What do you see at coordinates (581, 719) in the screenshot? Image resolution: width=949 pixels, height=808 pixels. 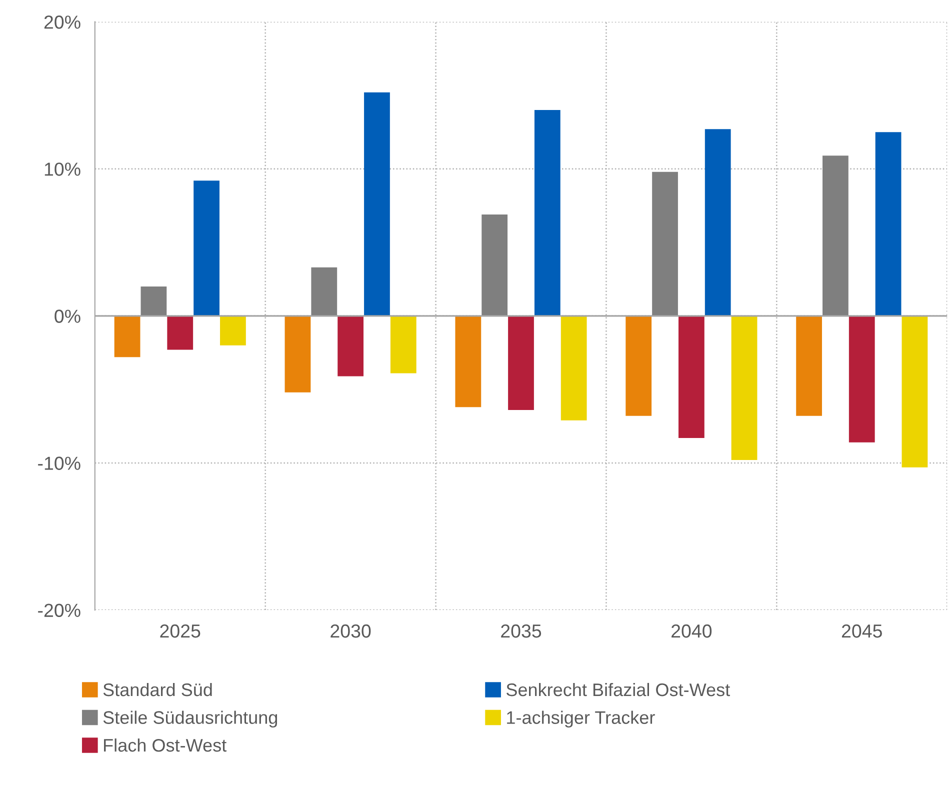 I see `legend-label: 1-achsiger Tracker` at bounding box center [581, 719].